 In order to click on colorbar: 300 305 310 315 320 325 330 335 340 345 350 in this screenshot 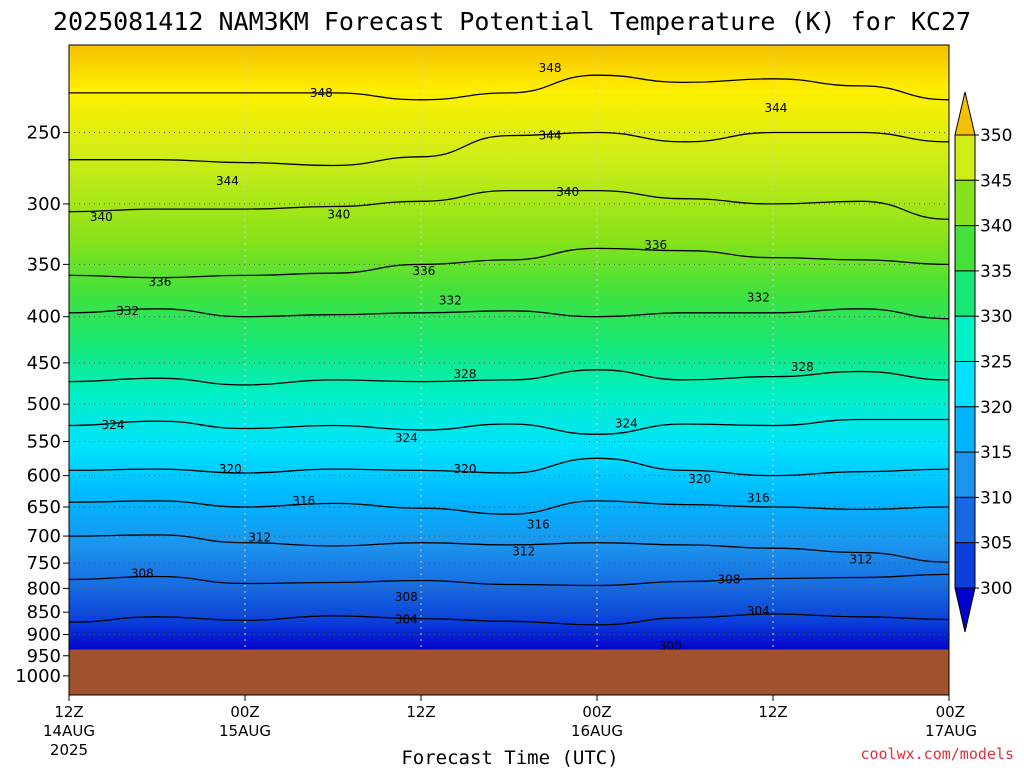, I will do `click(983, 362)`.